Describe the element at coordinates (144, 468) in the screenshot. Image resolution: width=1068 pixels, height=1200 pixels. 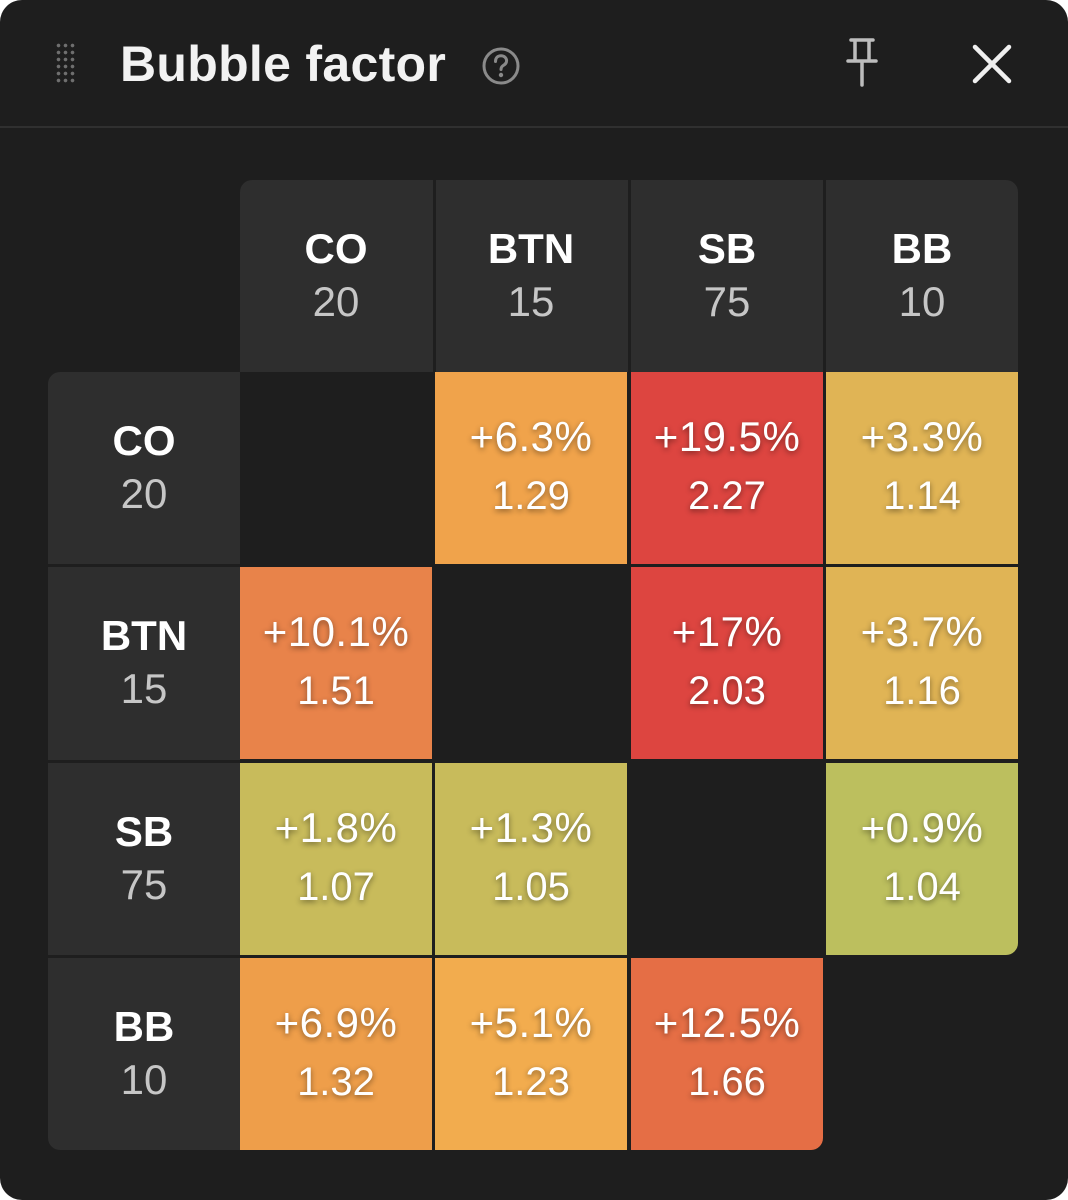
I see `row-header-co: CO 20` at that location.